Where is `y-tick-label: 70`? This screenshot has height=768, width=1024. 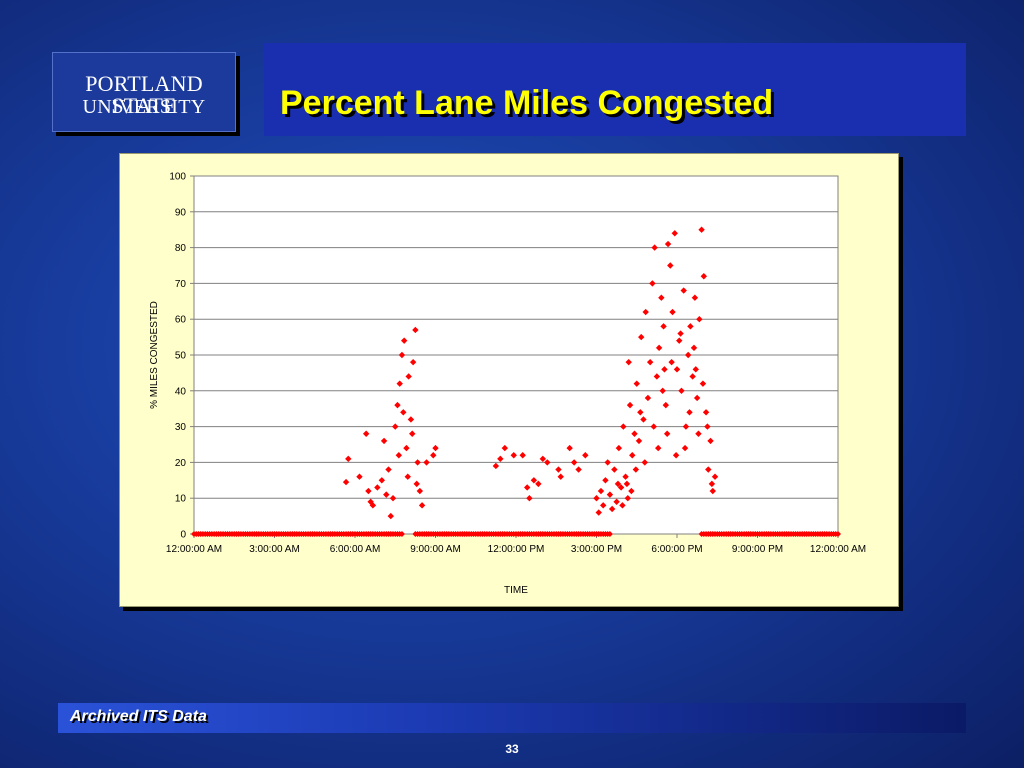
y-tick-label: 70 is located at coordinates (181, 284).